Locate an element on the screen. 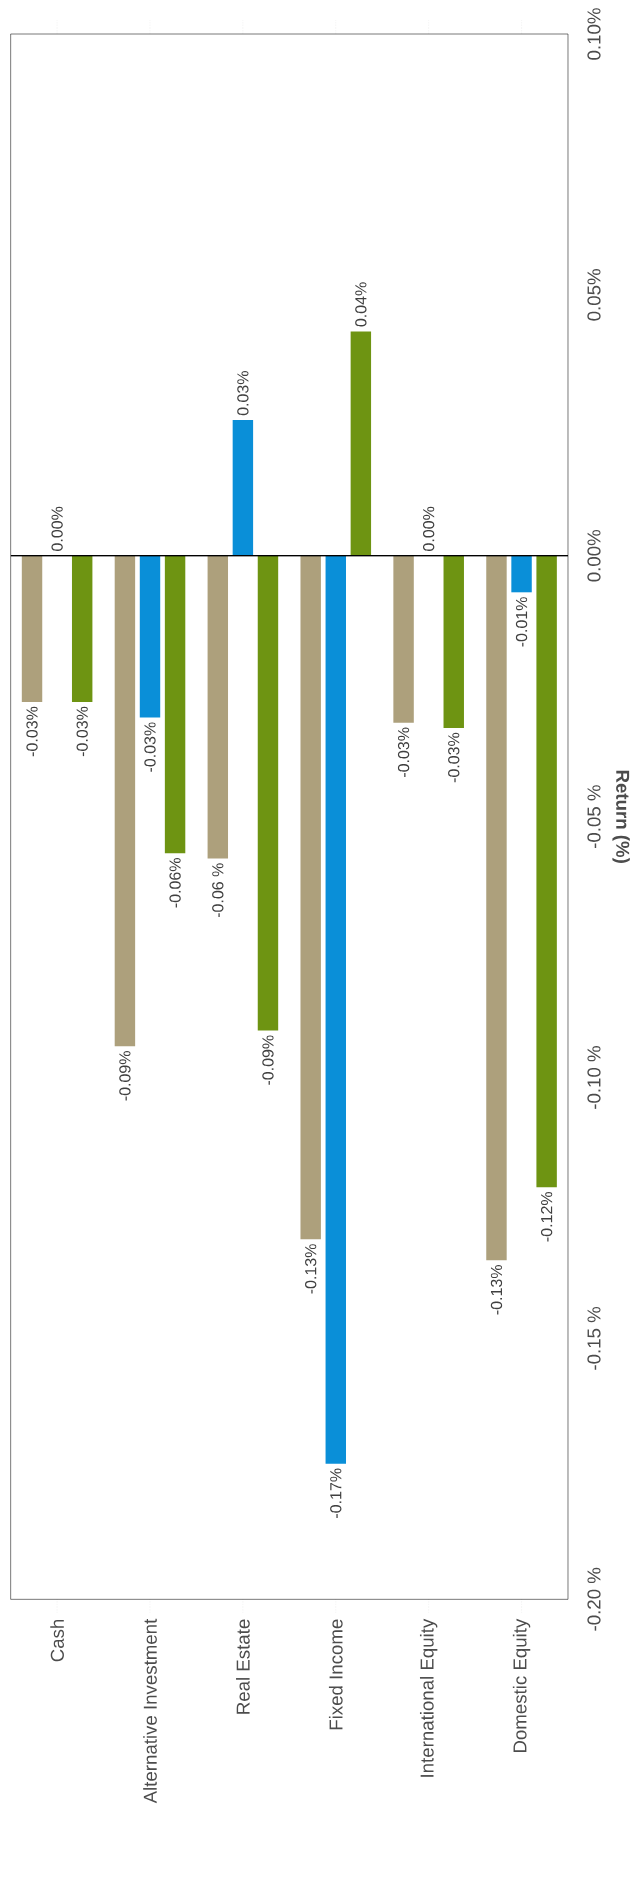  data-label: -0.12% is located at coordinates (546, 1216).